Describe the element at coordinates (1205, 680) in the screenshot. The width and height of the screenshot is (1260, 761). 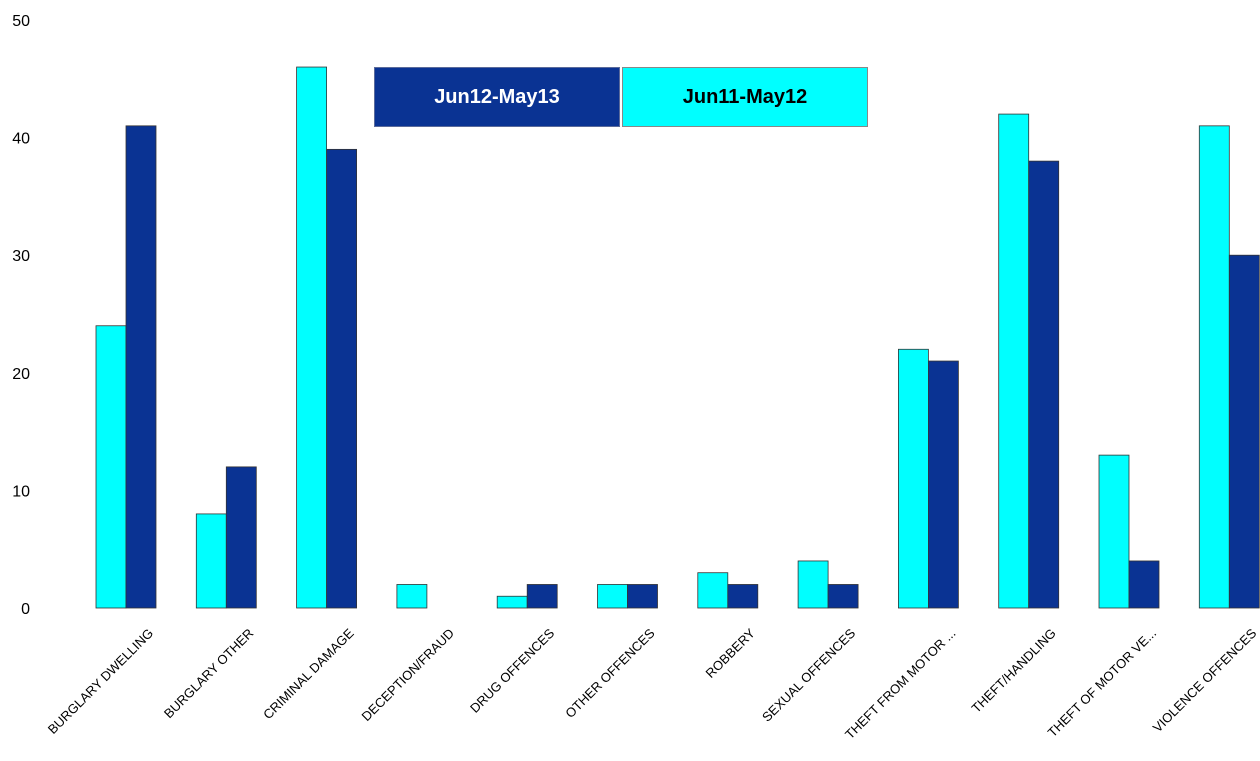
I see `x-tick-label: VIOLENCE OFFENCES` at that location.